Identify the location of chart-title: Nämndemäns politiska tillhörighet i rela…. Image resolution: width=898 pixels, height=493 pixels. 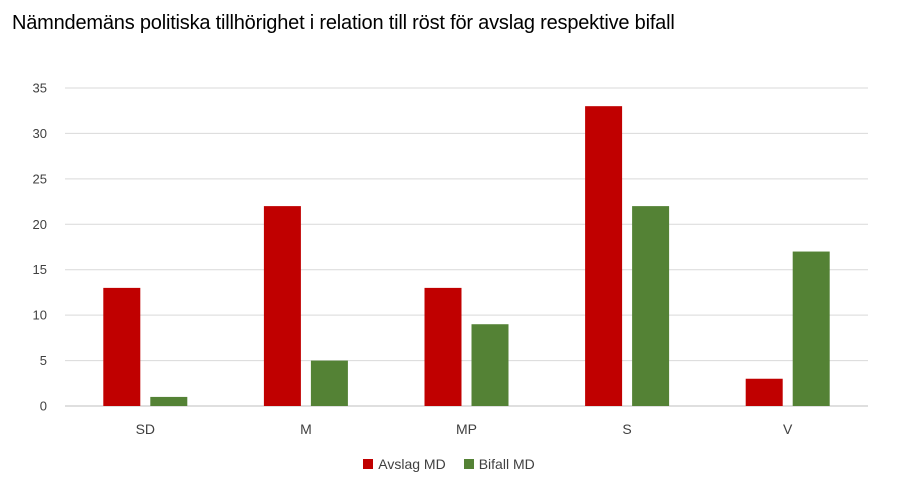
(343, 23).